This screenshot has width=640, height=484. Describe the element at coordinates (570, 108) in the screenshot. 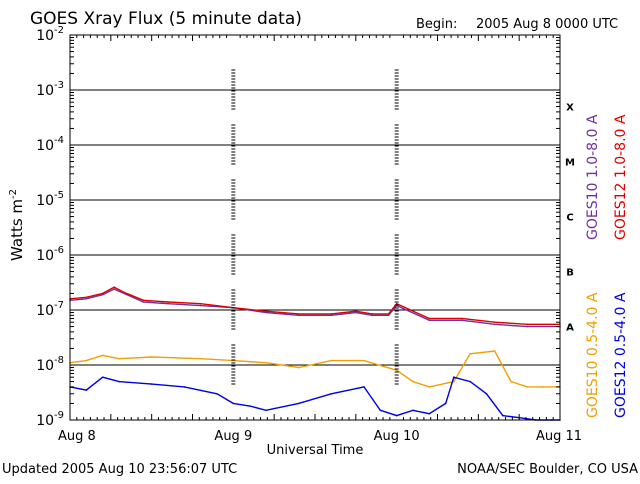

I see `flare-class-label: X` at that location.